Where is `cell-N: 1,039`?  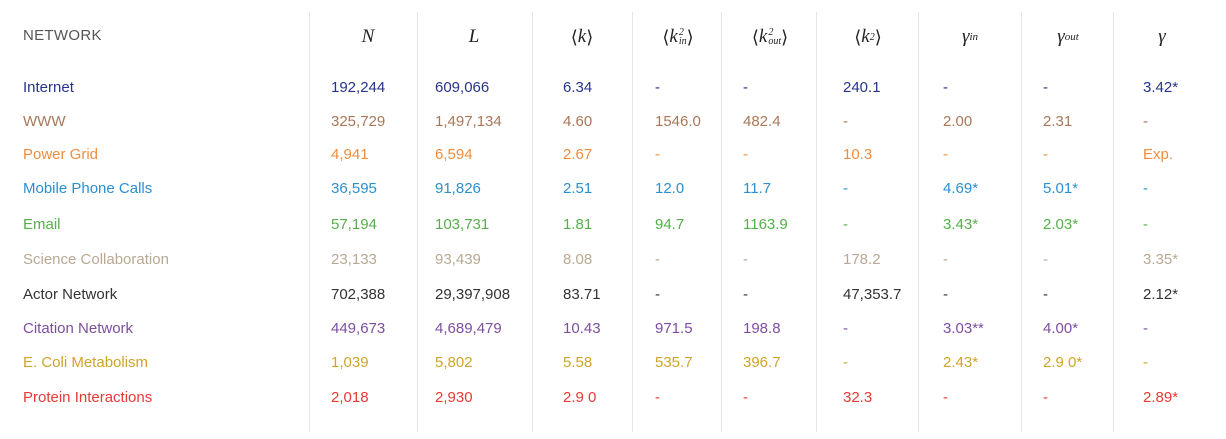 cell-N: 1,039 is located at coordinates (350, 362).